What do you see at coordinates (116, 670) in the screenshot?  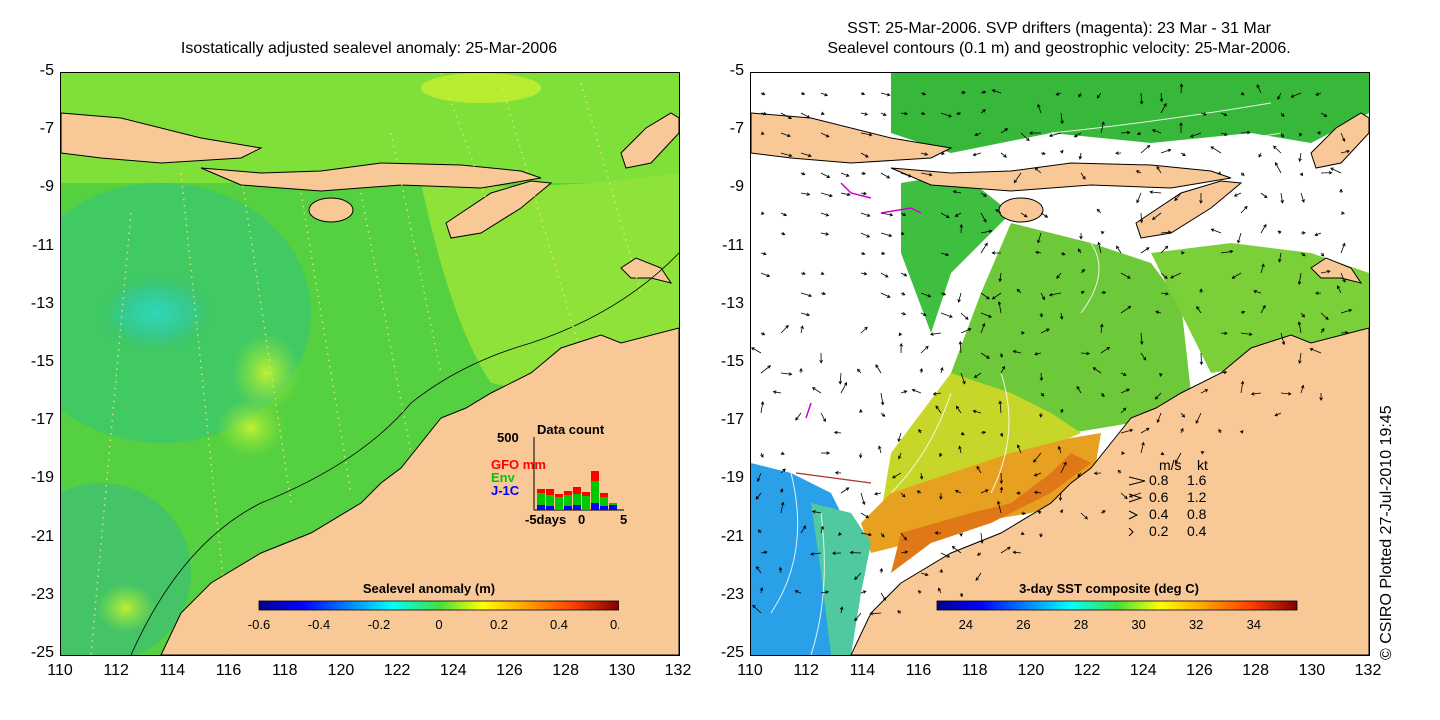 I see `longitude-tick-label: 112` at bounding box center [116, 670].